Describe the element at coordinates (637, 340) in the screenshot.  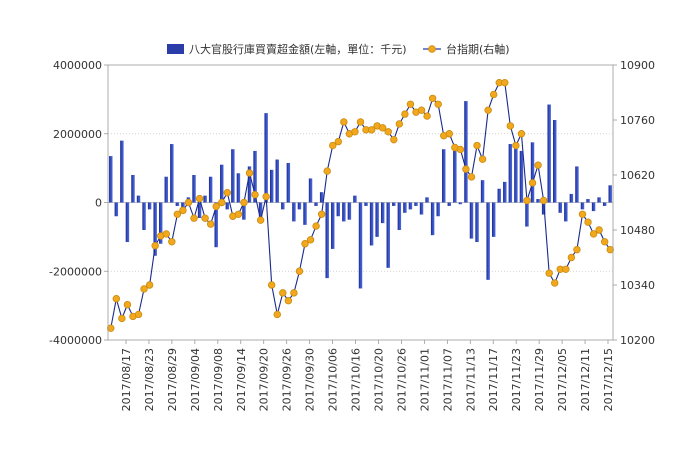
I see `right-tick-label: 10200` at that location.